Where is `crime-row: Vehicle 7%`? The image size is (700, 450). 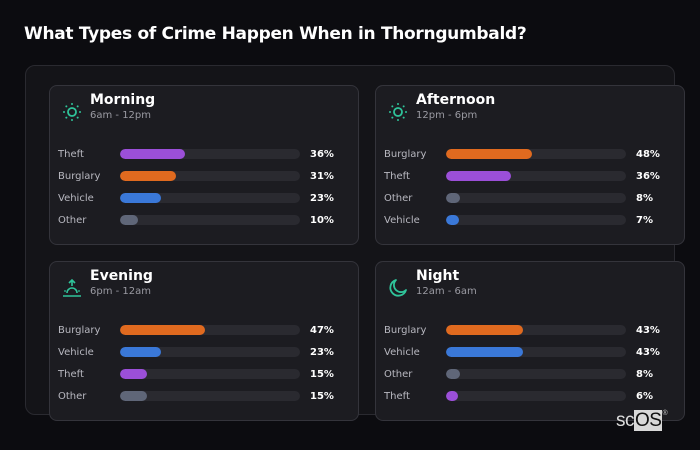
crime-row: Vehicle 7% is located at coordinates (531, 223).